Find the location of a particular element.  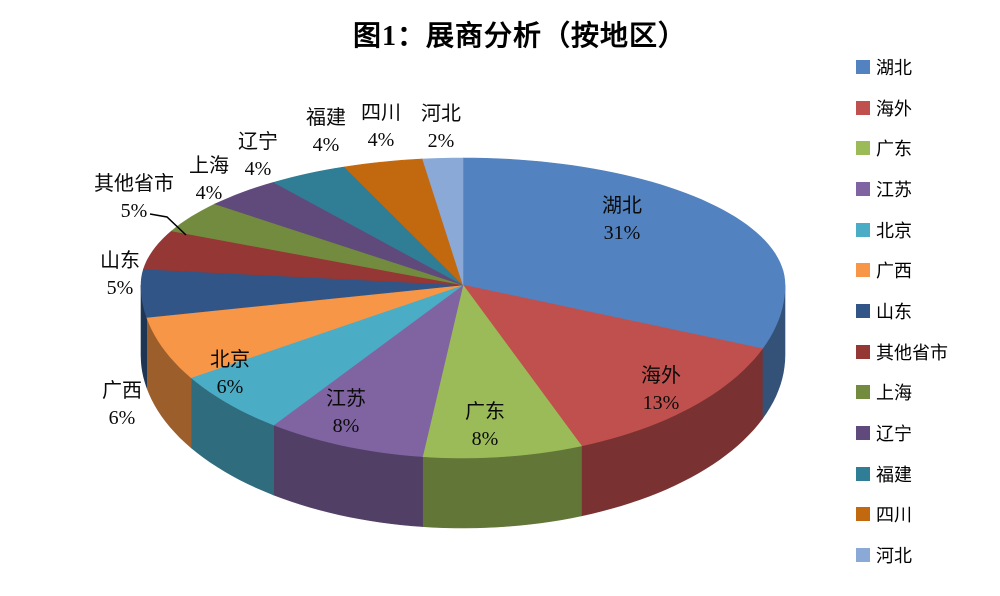

slice-label-四川: 四川 4% is located at coordinates (381, 127).